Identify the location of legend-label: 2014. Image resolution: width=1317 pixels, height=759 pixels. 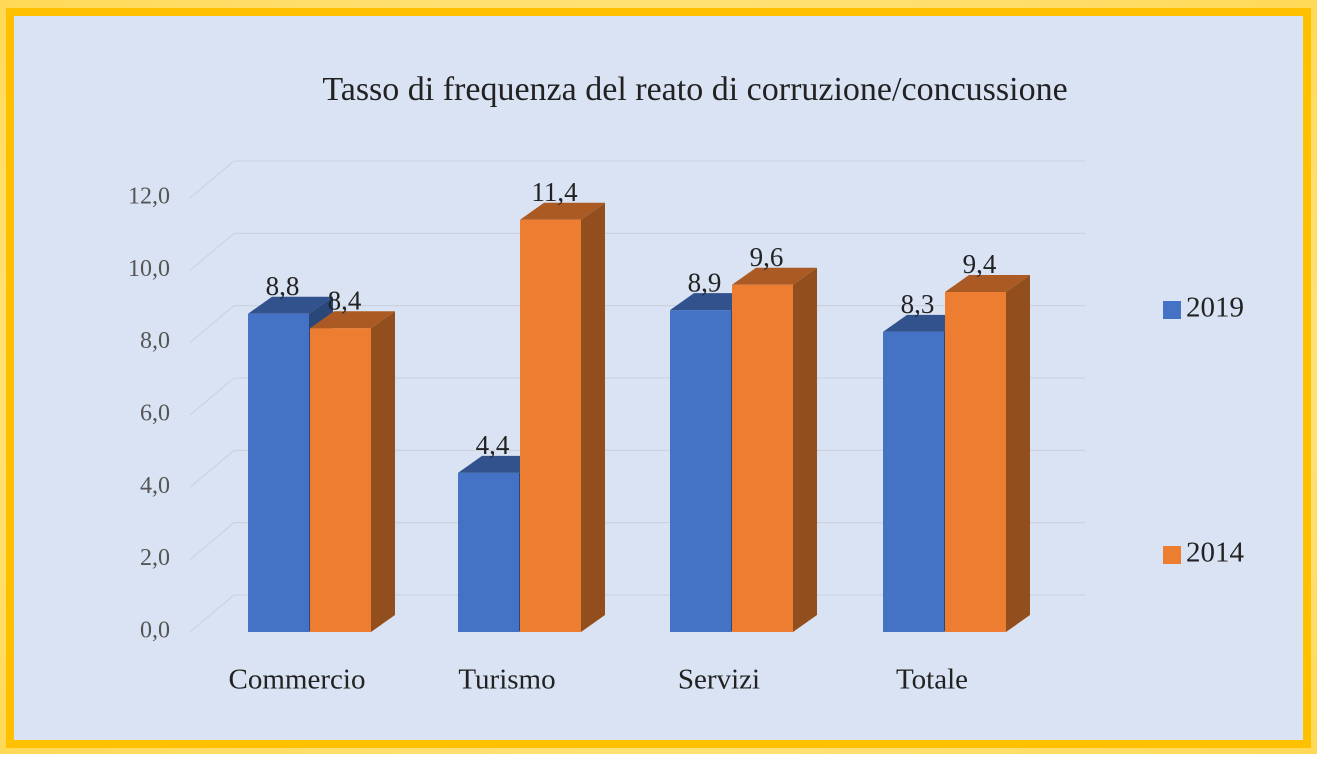
(1215, 553).